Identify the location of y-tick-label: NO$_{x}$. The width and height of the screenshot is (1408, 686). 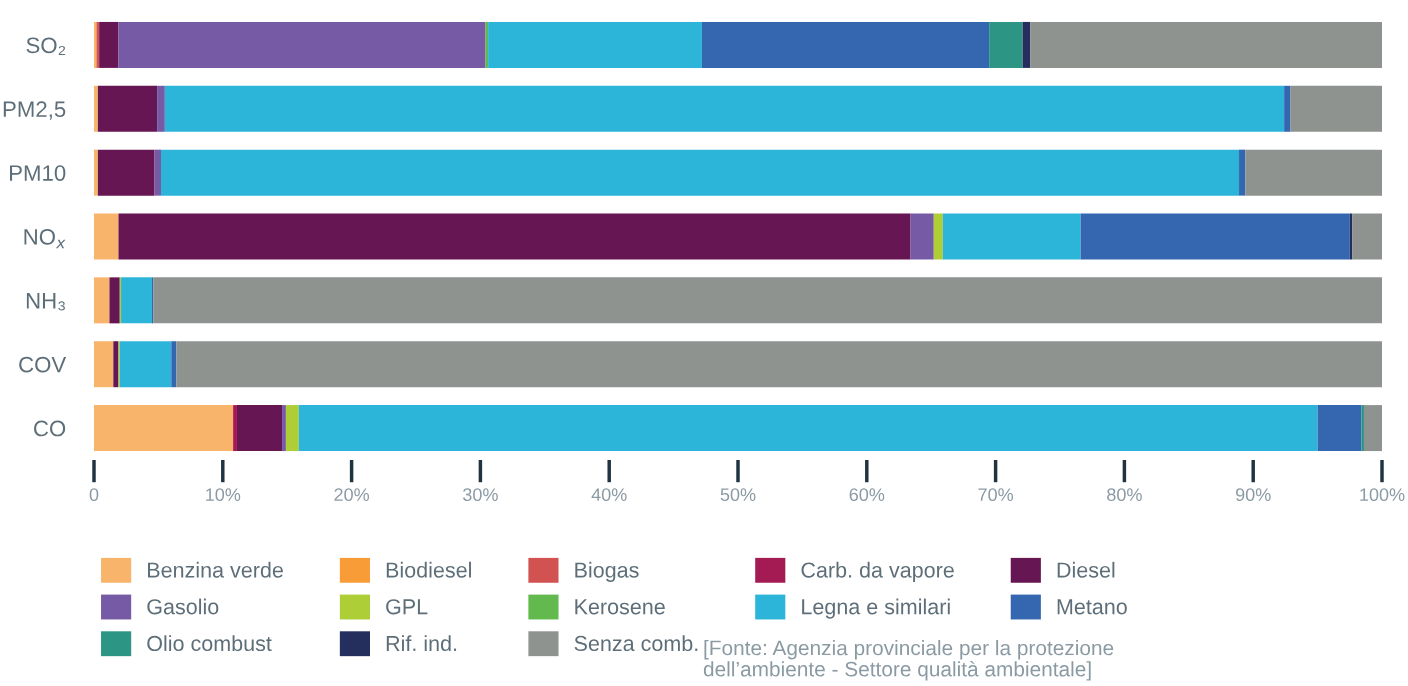
(45, 239).